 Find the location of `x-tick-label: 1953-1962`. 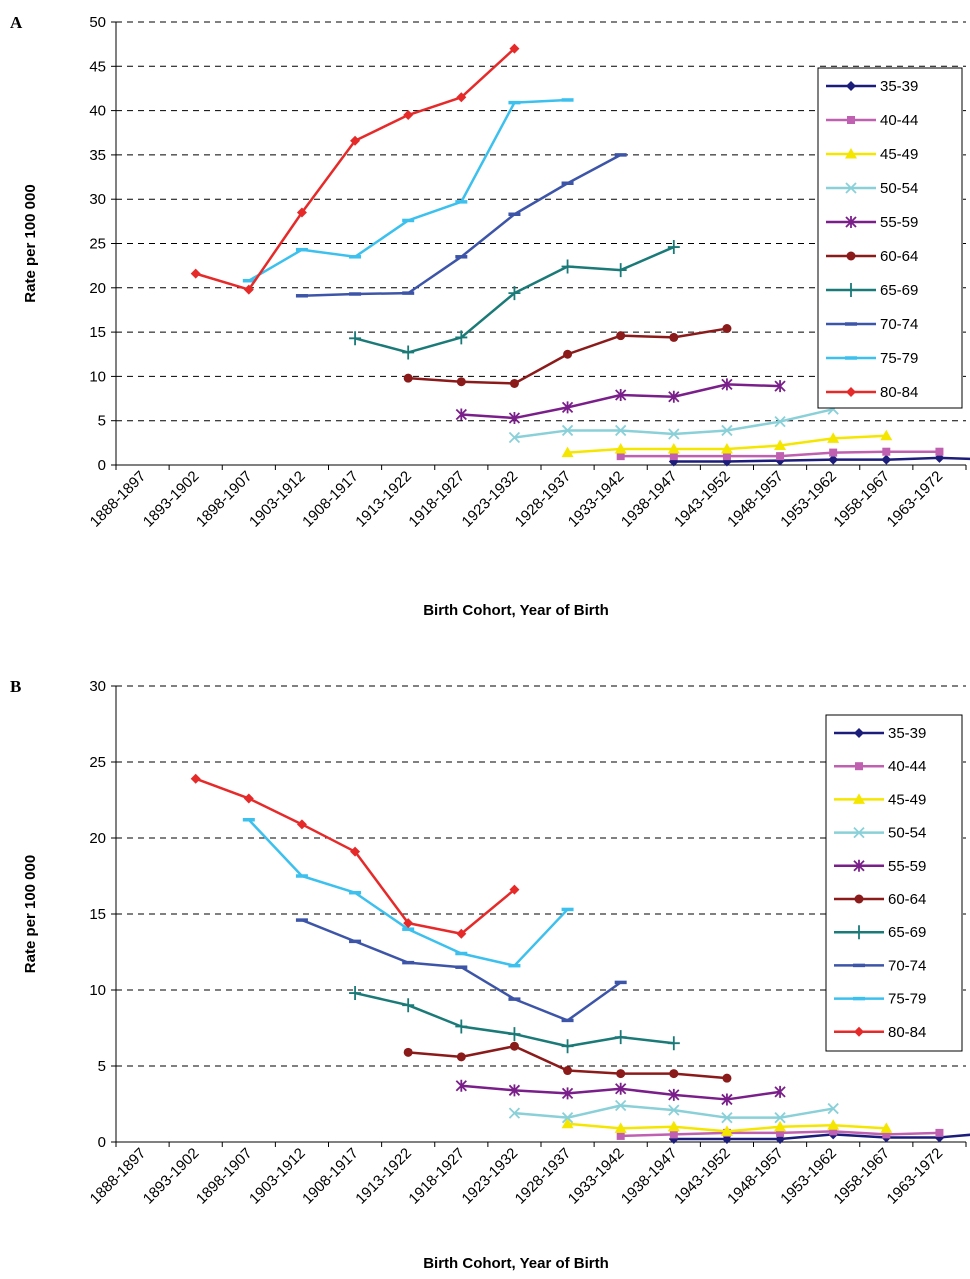

x-tick-label: 1953-1962 is located at coordinates (808, 1176).